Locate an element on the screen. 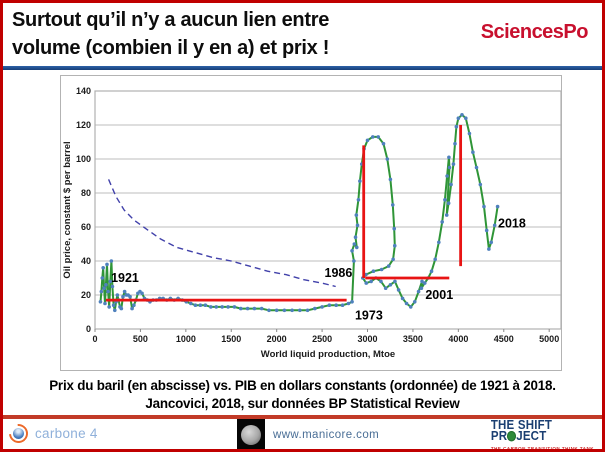 The height and width of the screenshot is (452, 605). svg-text: 100 is located at coordinates (83, 159).